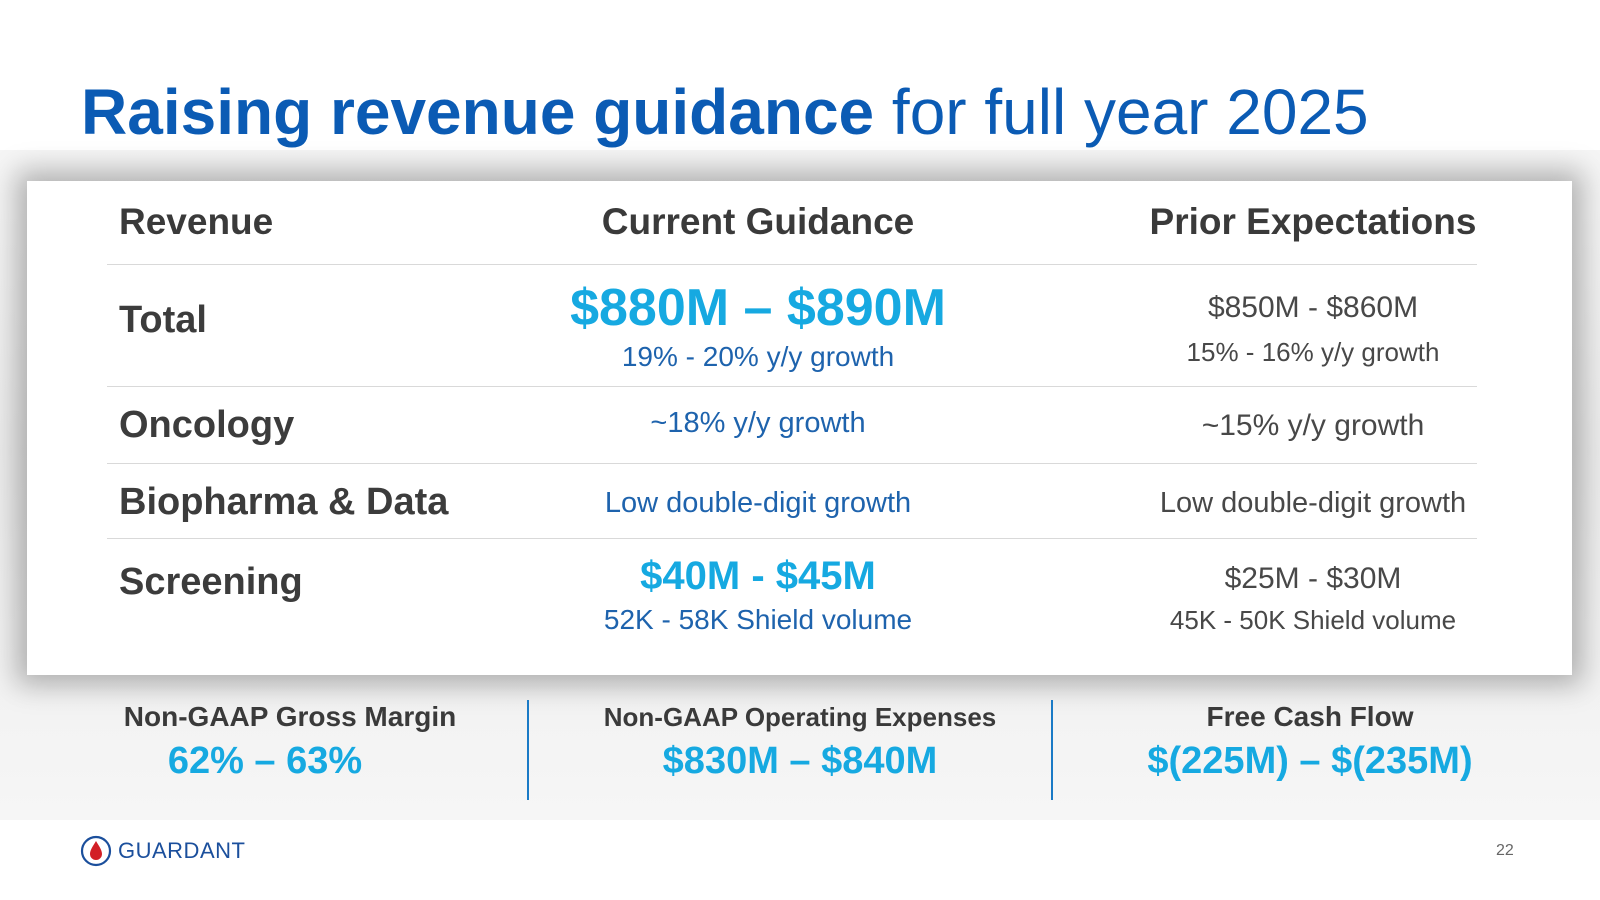 The width and height of the screenshot is (1600, 900). I want to click on biopharma-current-growth: Low double-digit growth, so click(758, 503).